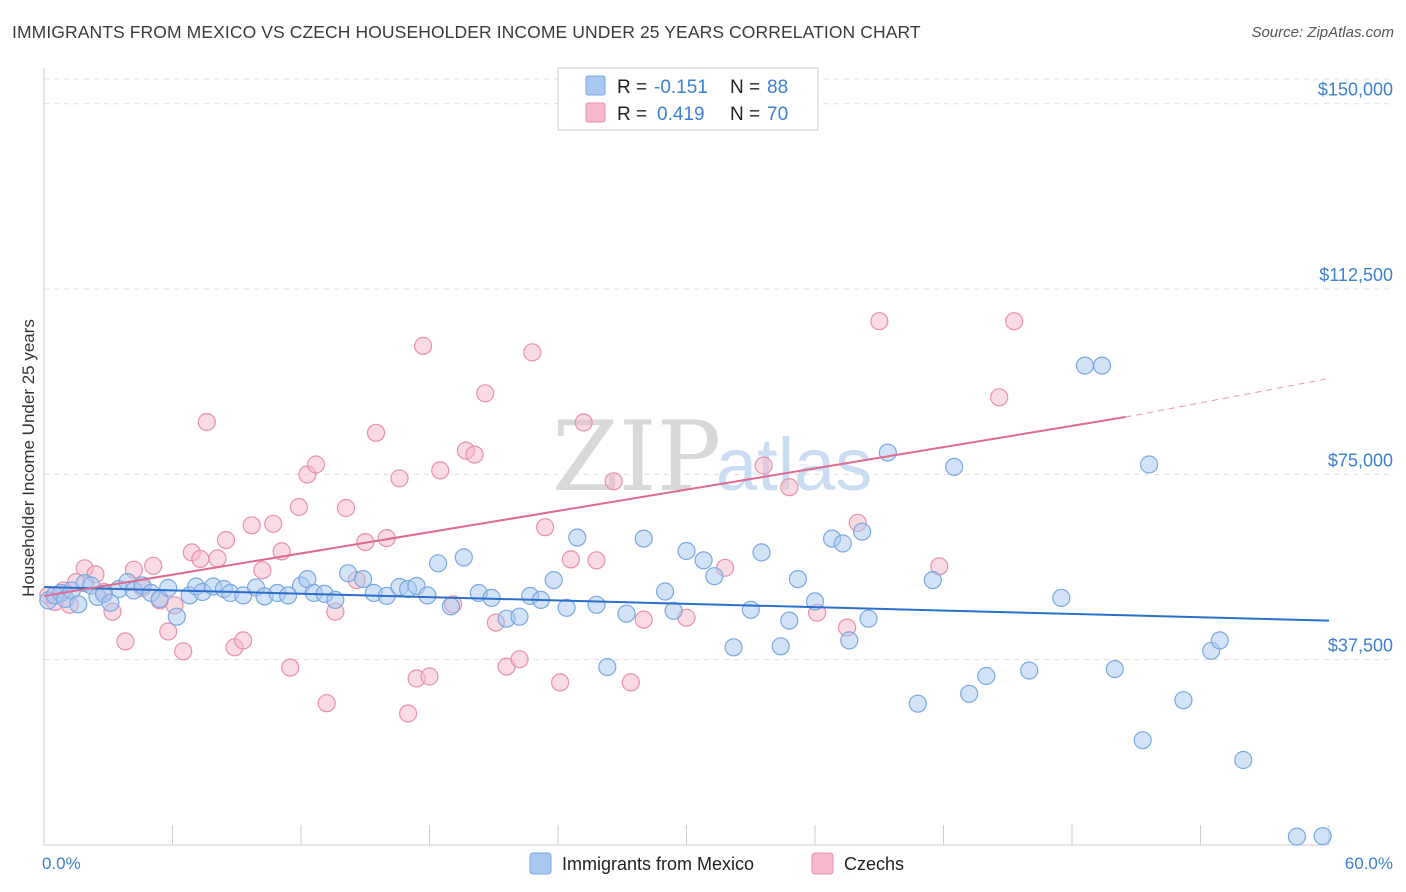 This screenshot has height=892, width=1406. I want to click on source-label: Source: ZipAtlas.com, so click(1322, 32).